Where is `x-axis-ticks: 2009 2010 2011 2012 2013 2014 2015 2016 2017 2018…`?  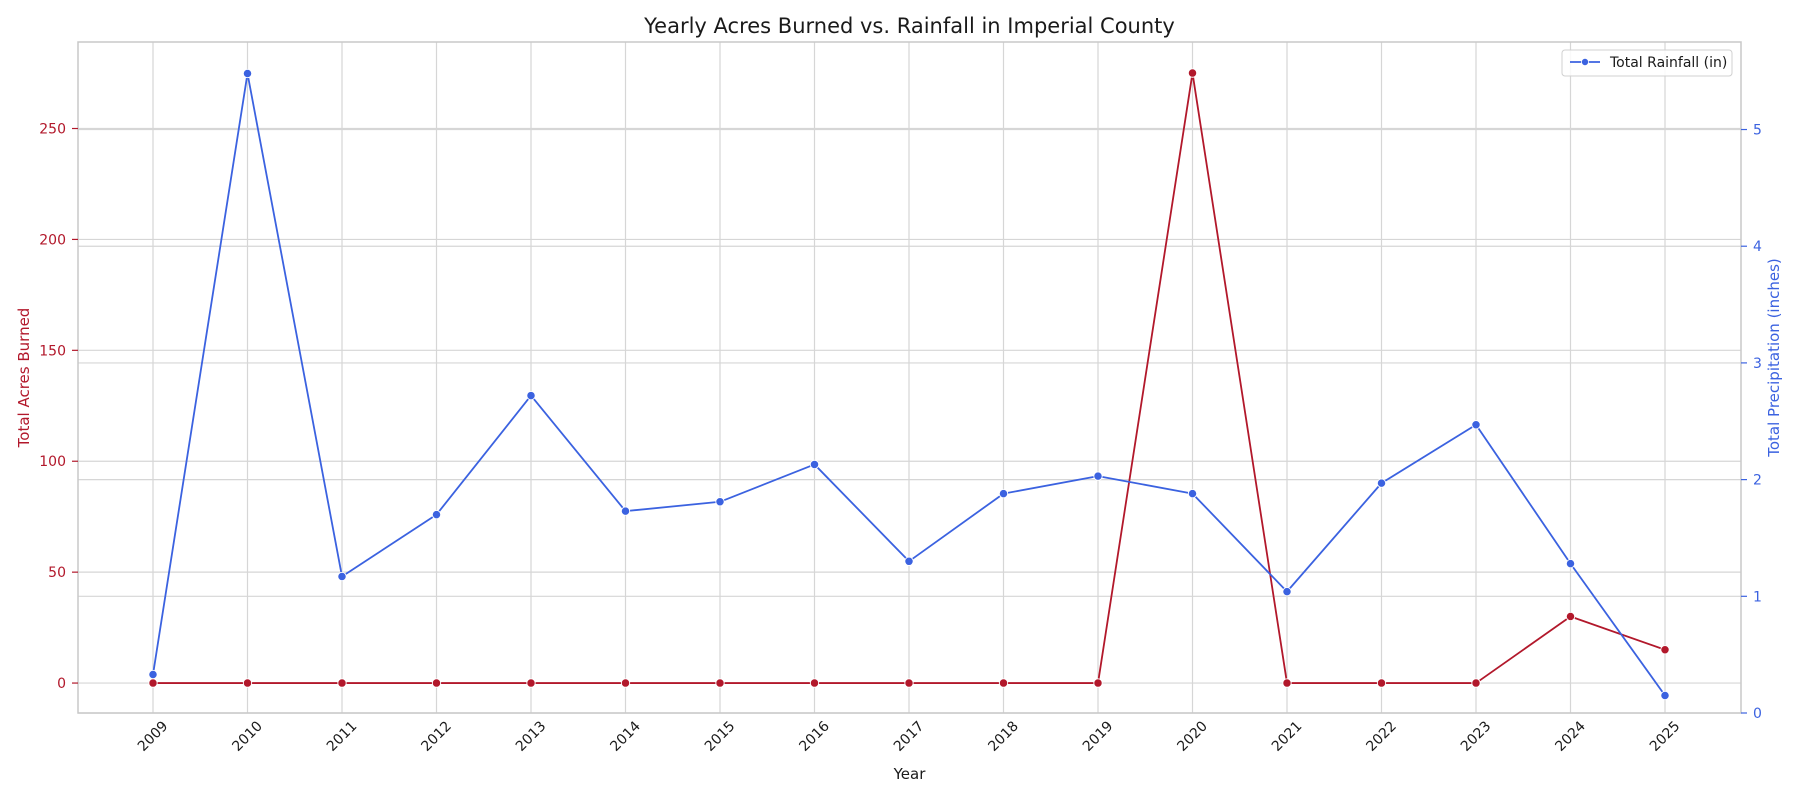
x-axis-ticks: 2009 2010 2011 2012 2013 2014 2015 2016 2017 2018… is located at coordinates (909, 736).